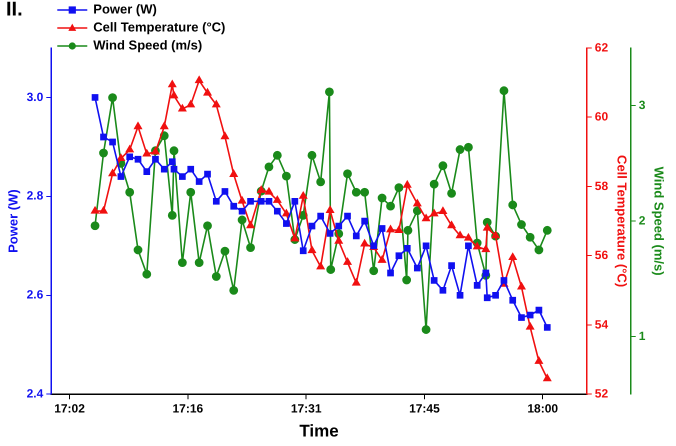  I want to click on y-tick-label: 2.6, so click(35, 295).